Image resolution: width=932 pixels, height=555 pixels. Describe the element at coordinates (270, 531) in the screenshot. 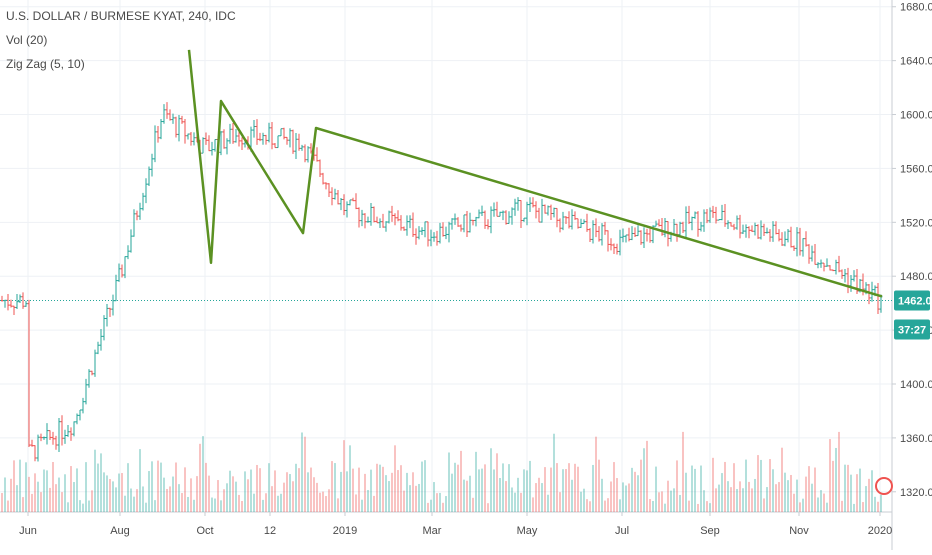

I see `x-tick-label: 12` at that location.